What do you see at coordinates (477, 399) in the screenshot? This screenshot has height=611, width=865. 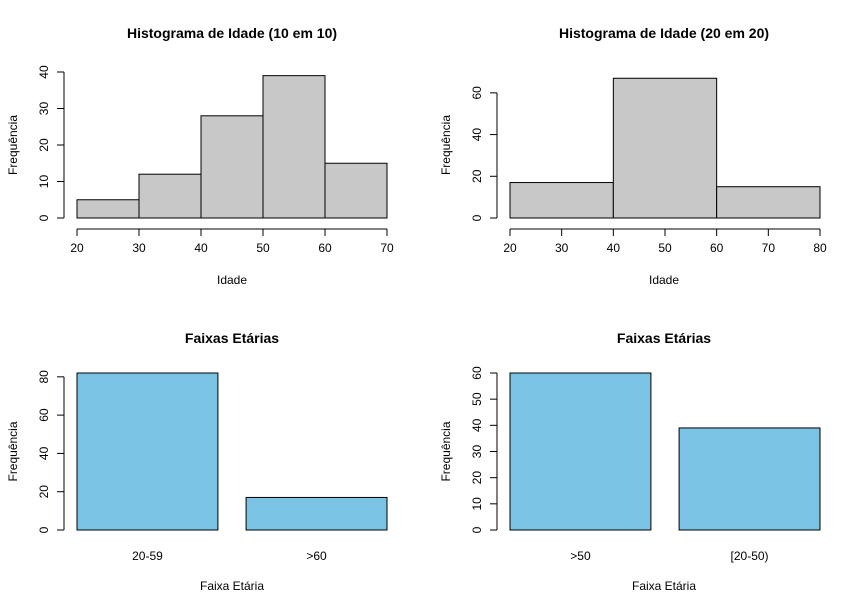 I see `y-tick-label: 50` at bounding box center [477, 399].